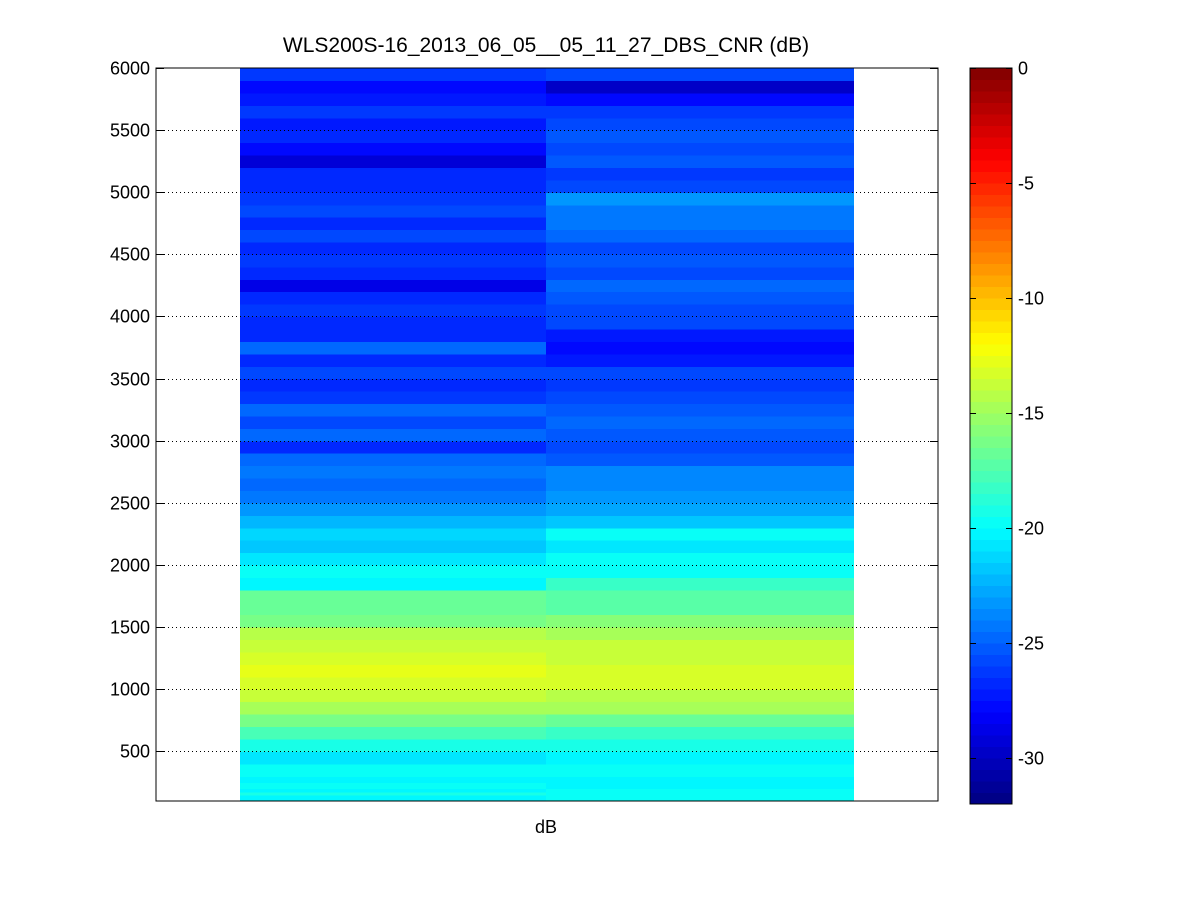 This screenshot has height=901, width=1201. I want to click on heatmap-cell-col2-row51, so click(700, 174).